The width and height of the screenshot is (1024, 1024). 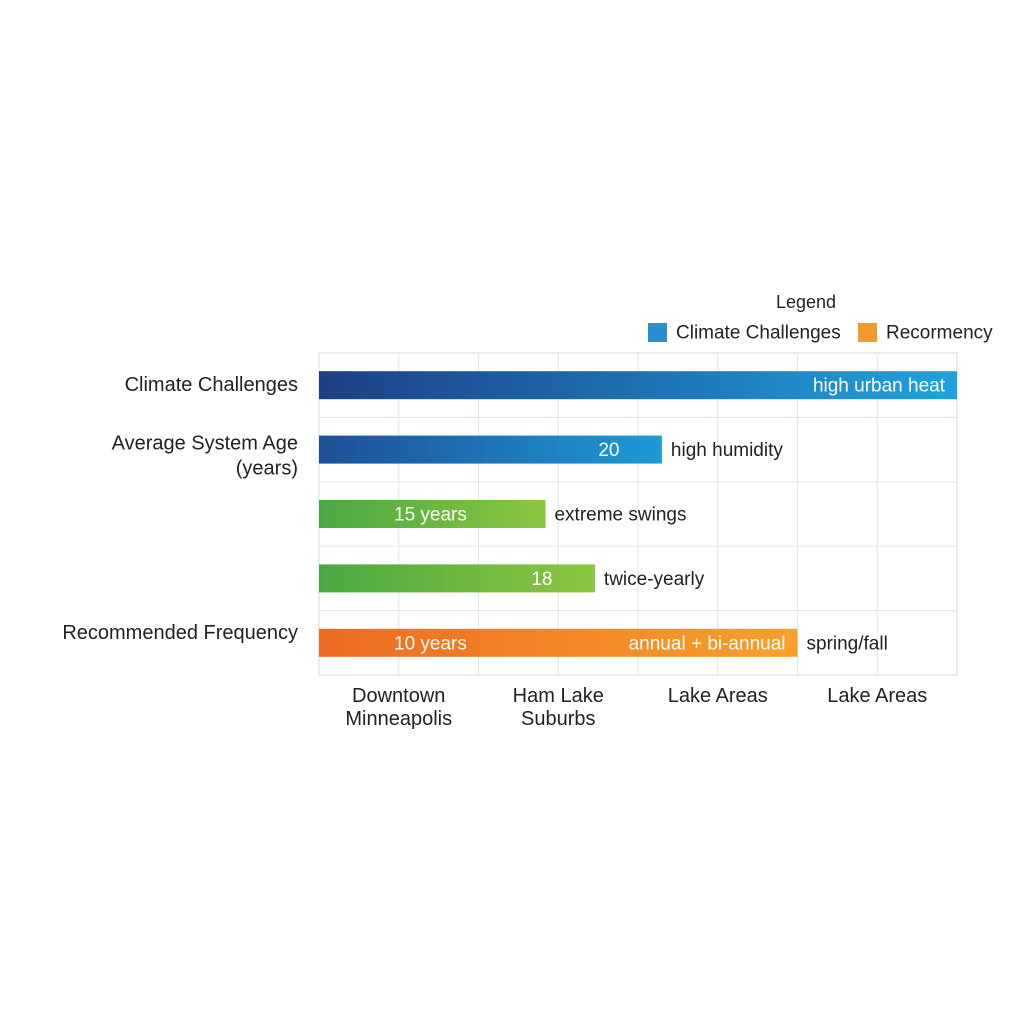 What do you see at coordinates (541, 579) in the screenshot?
I see `bar-value-label: 18` at bounding box center [541, 579].